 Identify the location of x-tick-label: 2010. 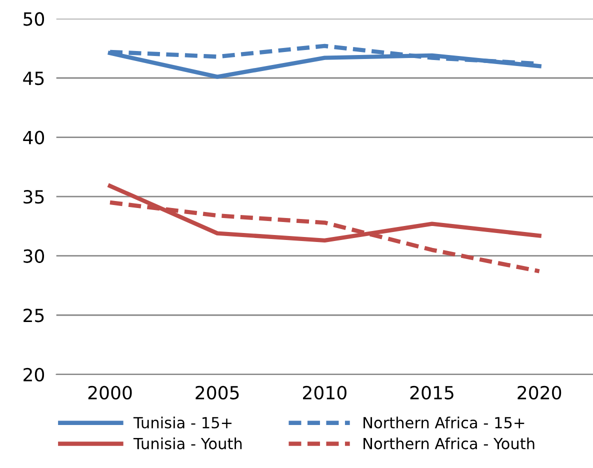
(324, 393).